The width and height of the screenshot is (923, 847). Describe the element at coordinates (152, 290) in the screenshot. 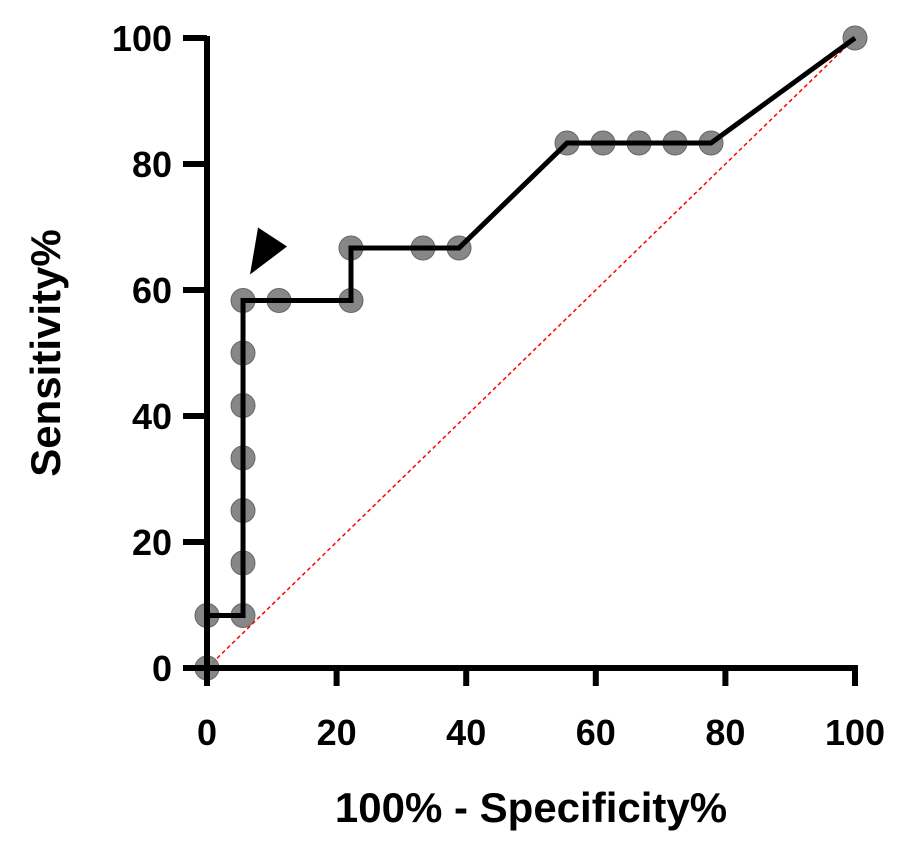

I see `y-tick-label: 60` at that location.